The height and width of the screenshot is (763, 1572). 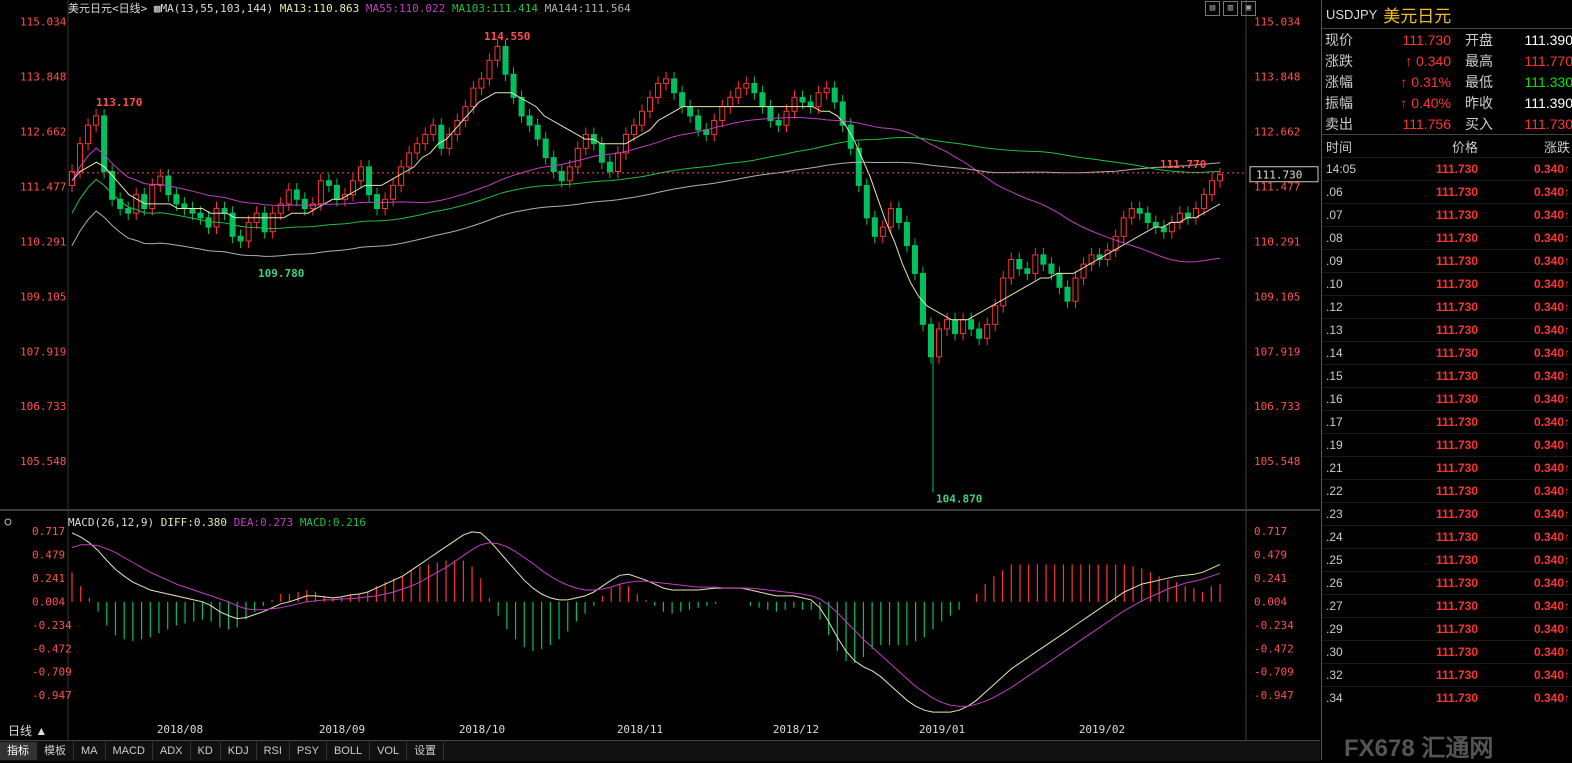 What do you see at coordinates (1447, 352) in the screenshot?
I see `tick-row: .14 111.730 0.340↑` at bounding box center [1447, 352].